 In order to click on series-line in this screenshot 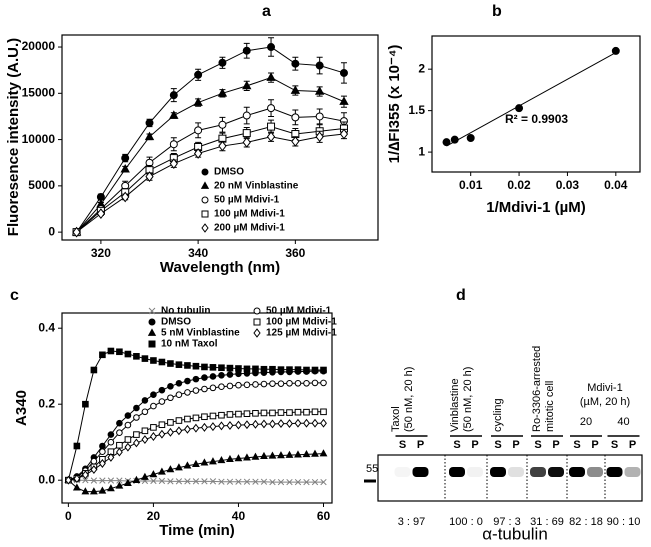, I will do `click(210, 139)`.